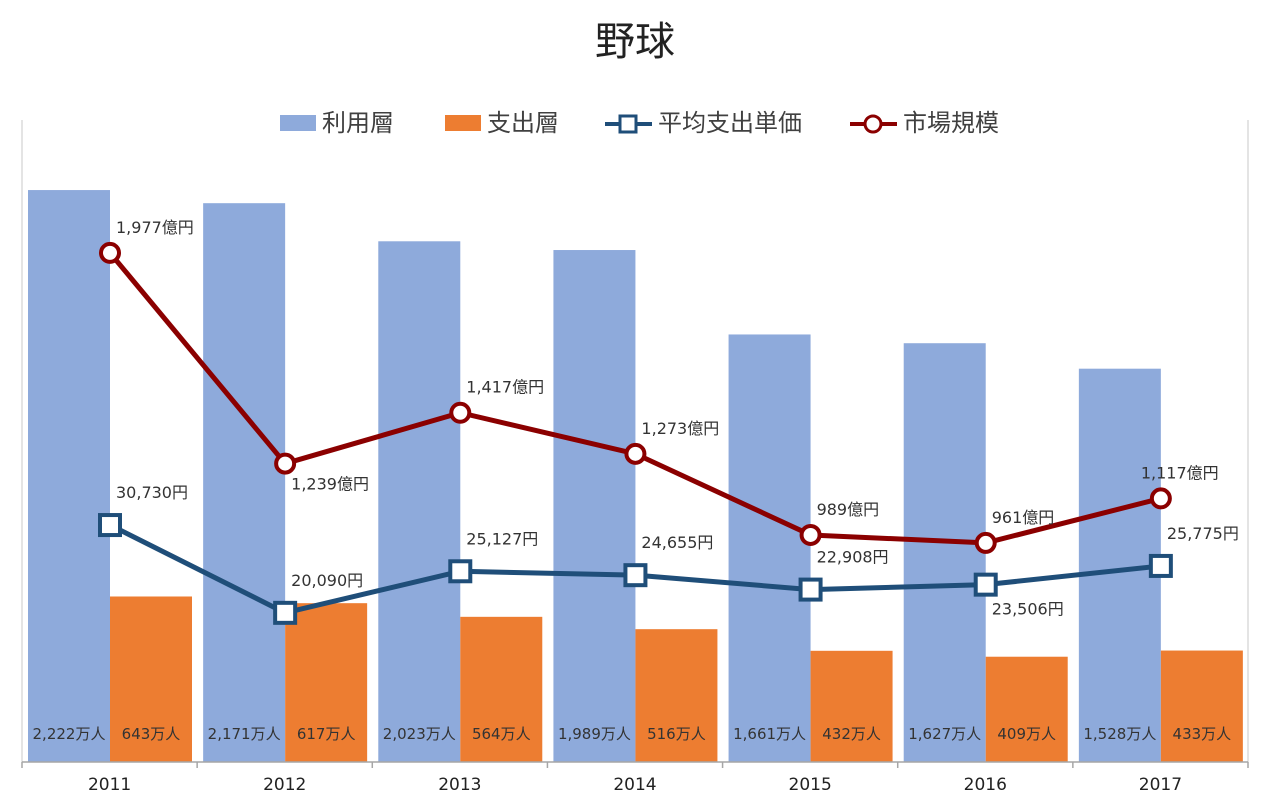  I want to click on bar-spending-2013, so click(501, 689).